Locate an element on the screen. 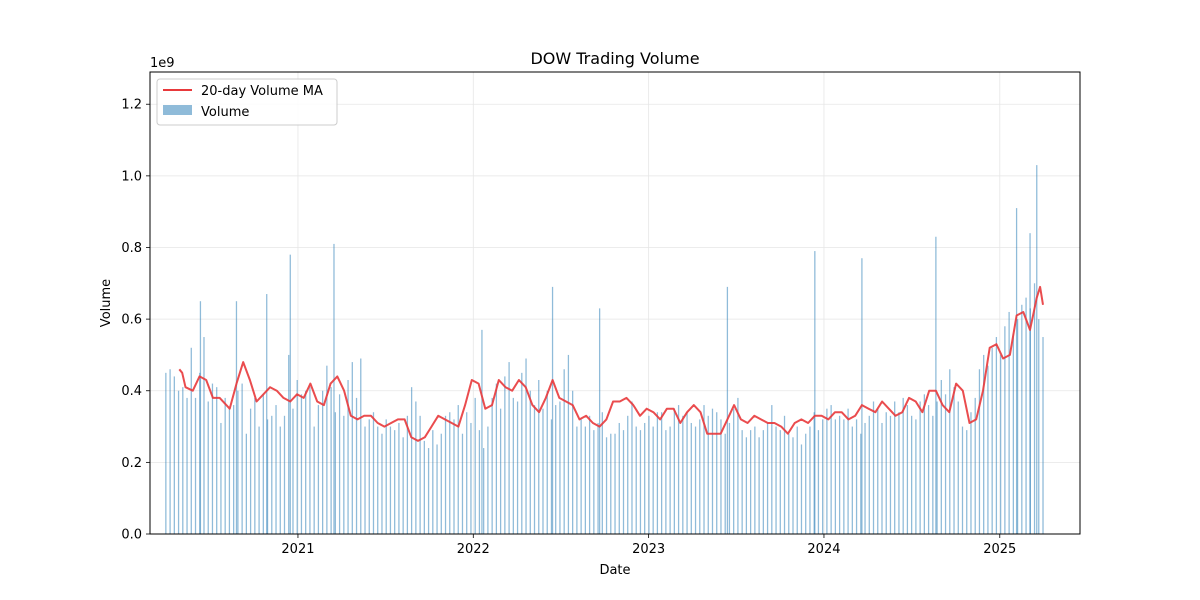  y-tick-label: 1.2 is located at coordinates (131, 105).